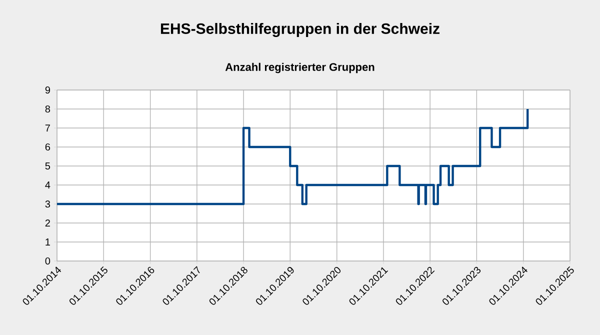  What do you see at coordinates (47, 147) in the screenshot?
I see `y-tick-label: 6` at bounding box center [47, 147].